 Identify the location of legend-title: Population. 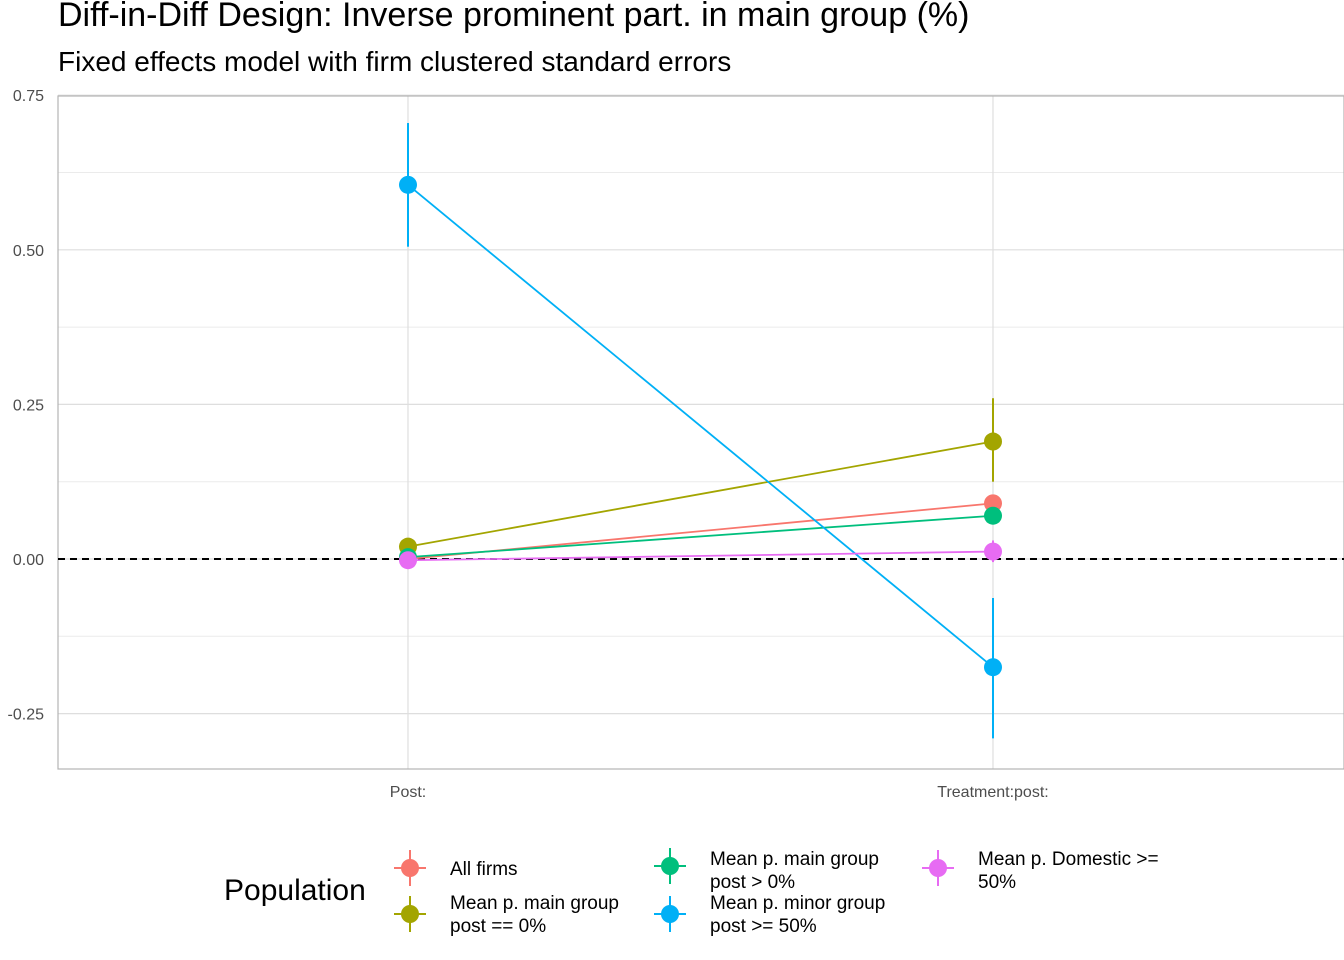
(295, 890).